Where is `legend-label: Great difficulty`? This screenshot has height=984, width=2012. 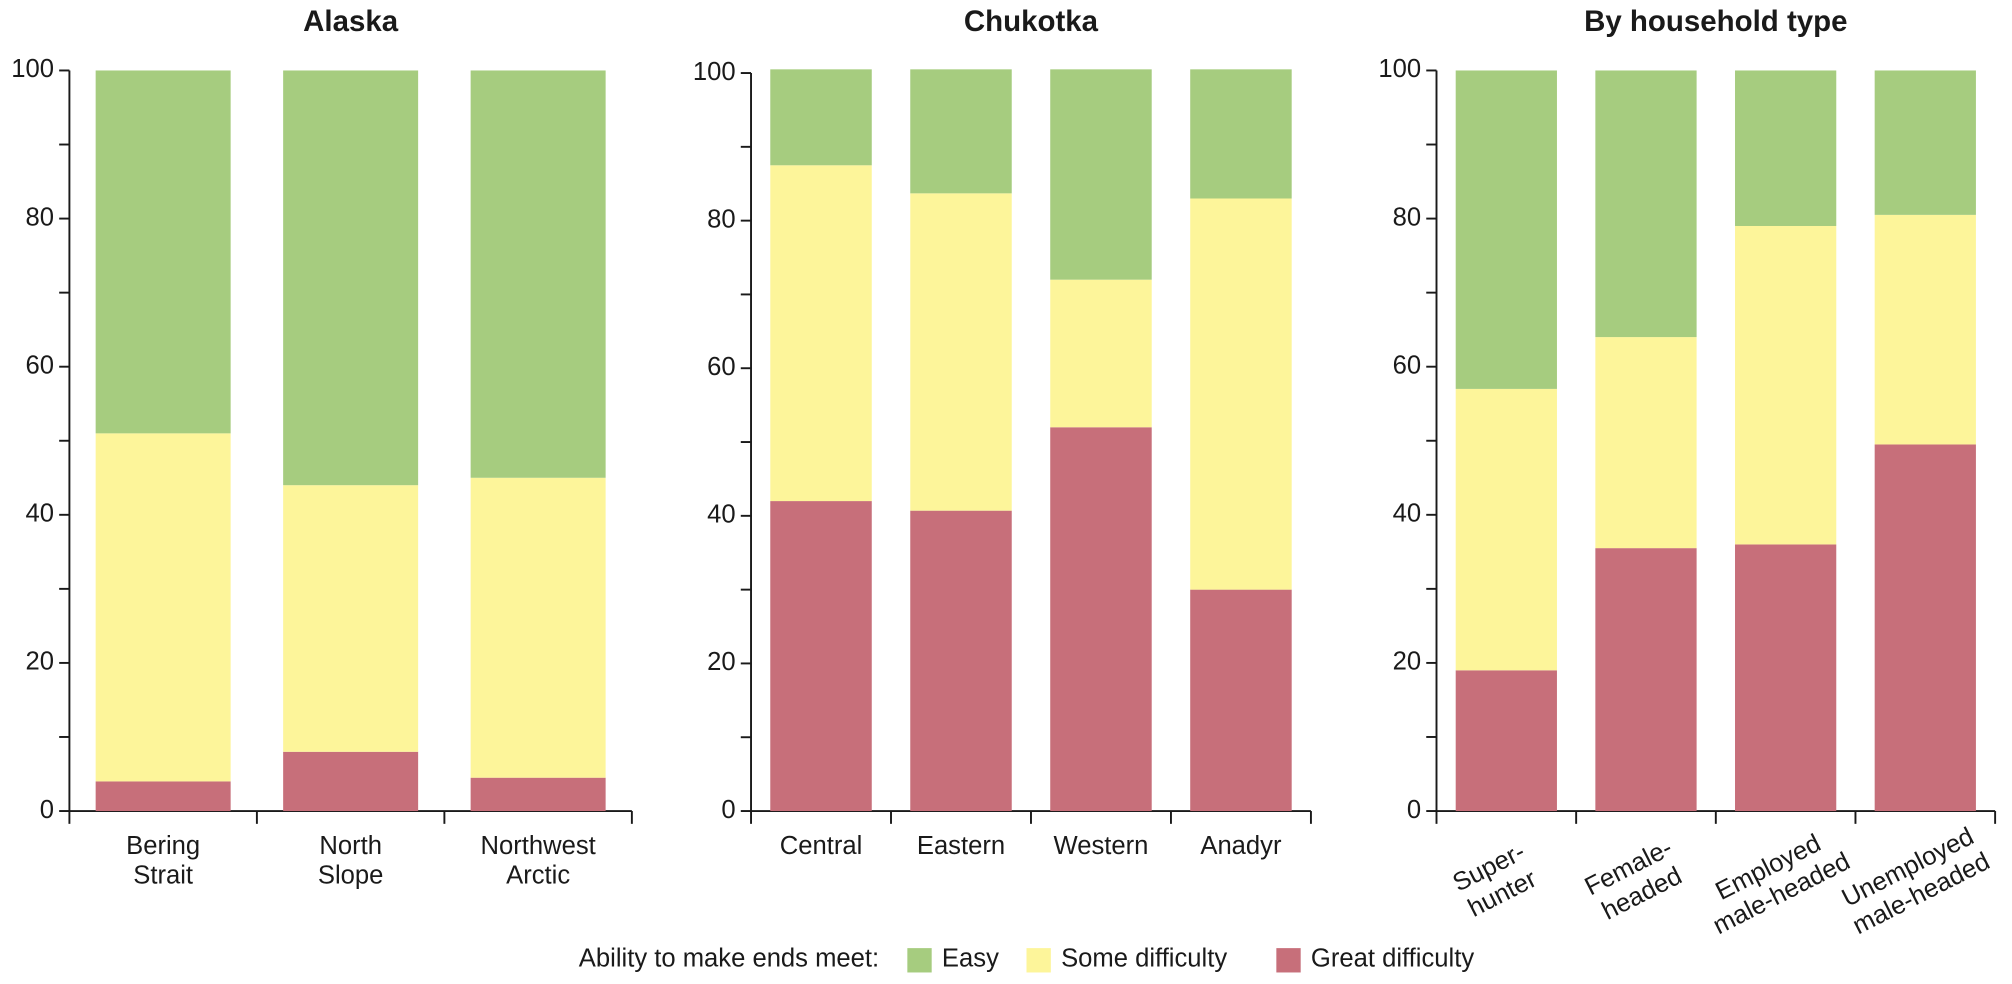
legend-label: Great difficulty is located at coordinates (1392, 958).